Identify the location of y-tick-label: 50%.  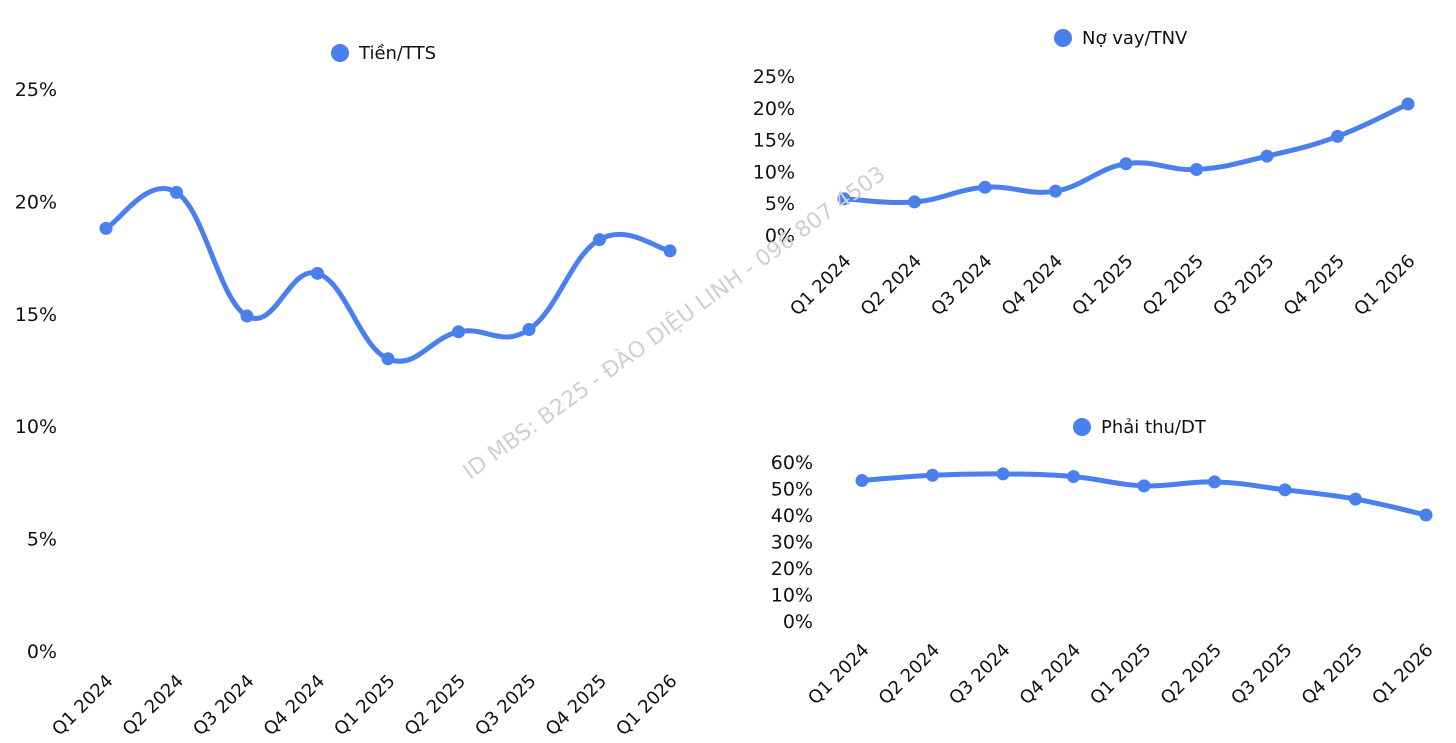
(792, 490).